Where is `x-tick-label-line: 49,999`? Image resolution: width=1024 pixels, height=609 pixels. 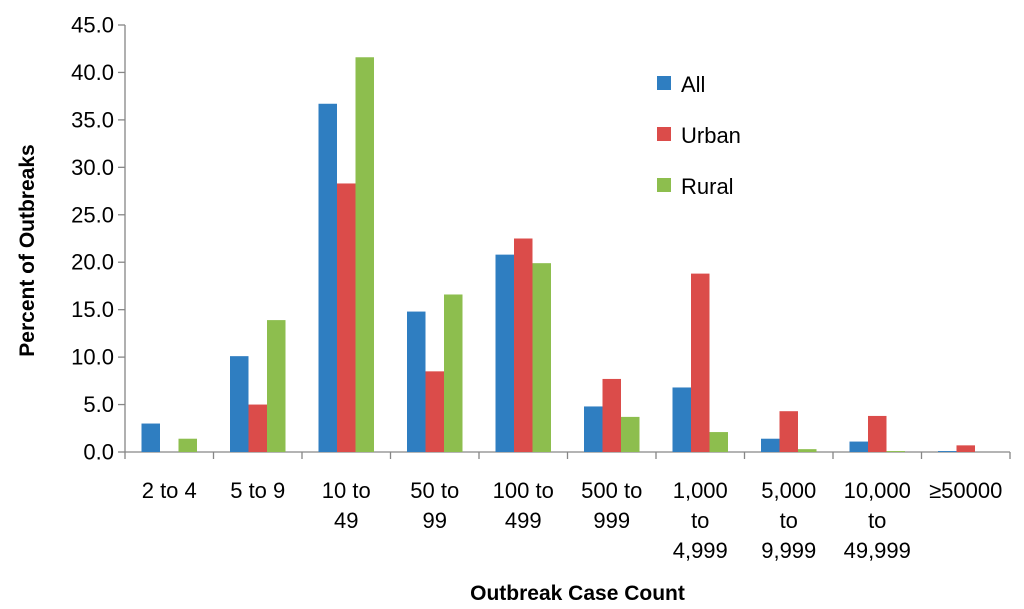 x-tick-label-line: 49,999 is located at coordinates (877, 550).